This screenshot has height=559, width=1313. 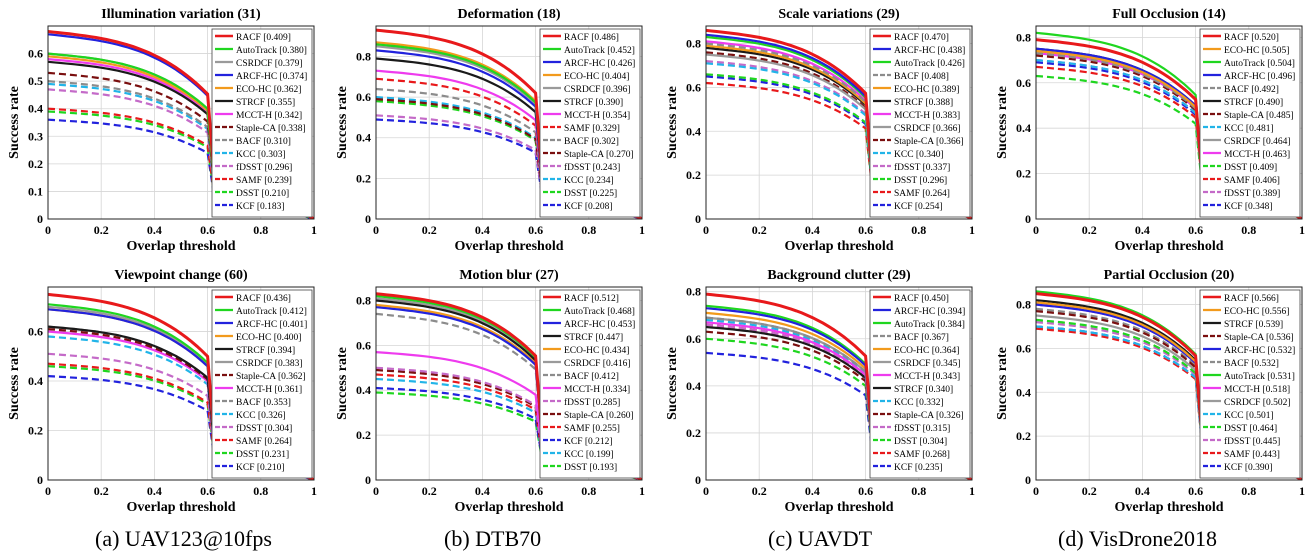 What do you see at coordinates (592, 167) in the screenshot?
I see `legend-label: fDSST [0.243]` at bounding box center [592, 167].